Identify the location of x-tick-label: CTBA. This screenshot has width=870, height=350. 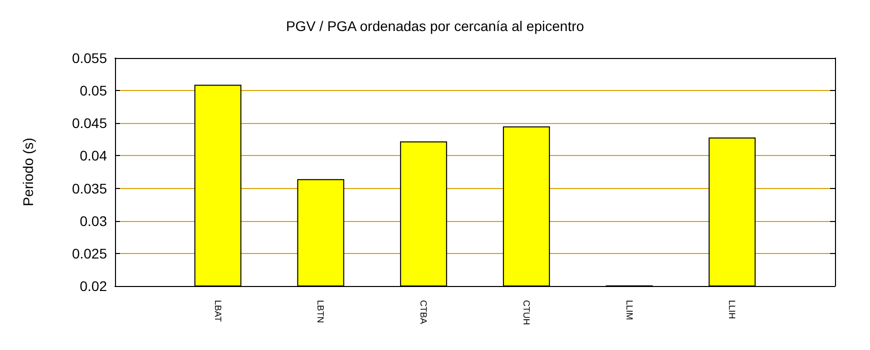
(423, 312).